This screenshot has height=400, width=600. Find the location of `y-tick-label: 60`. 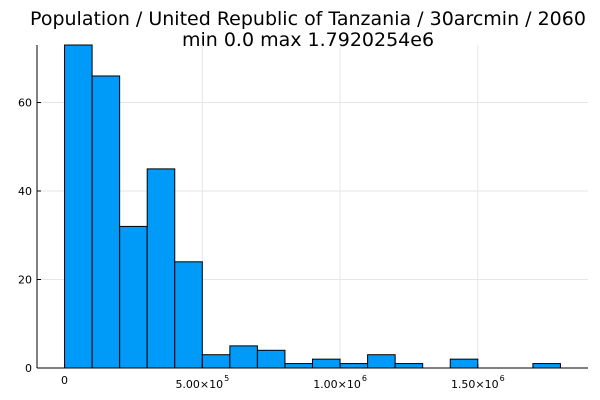

y-tick-label: 60 is located at coordinates (25, 103).